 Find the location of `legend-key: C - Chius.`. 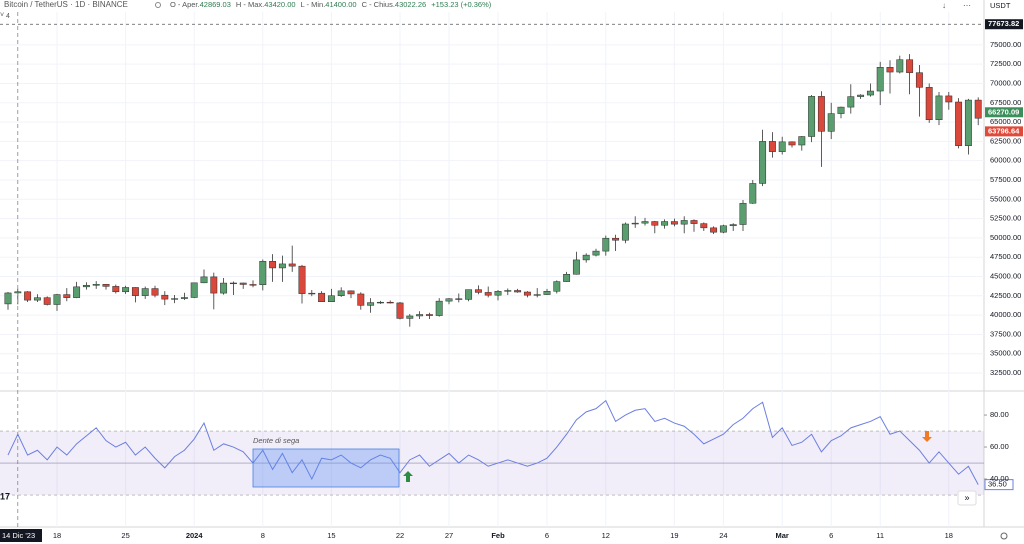

legend-key: C - Chius. is located at coordinates (378, 4).